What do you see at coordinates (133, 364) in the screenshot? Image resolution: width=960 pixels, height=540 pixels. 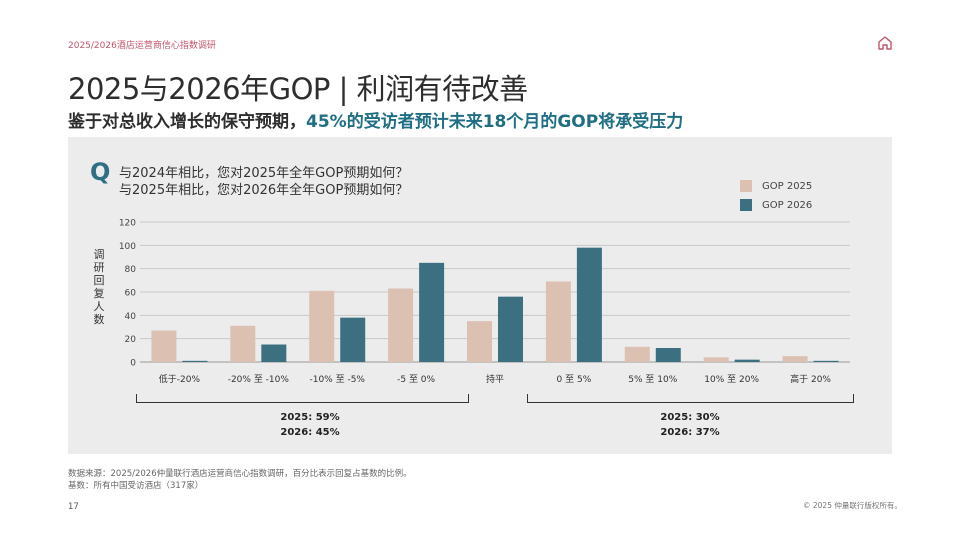 I see `y-tick-label: 0` at bounding box center [133, 364].